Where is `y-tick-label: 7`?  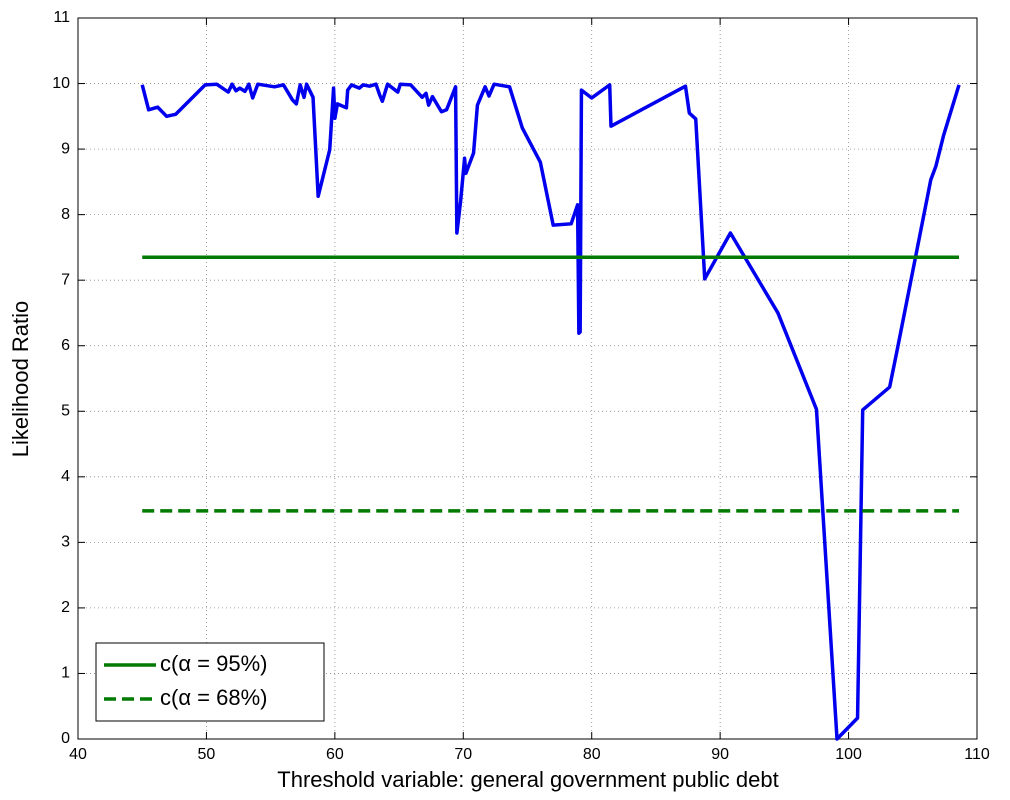
y-tick-label: 7 is located at coordinates (65, 279).